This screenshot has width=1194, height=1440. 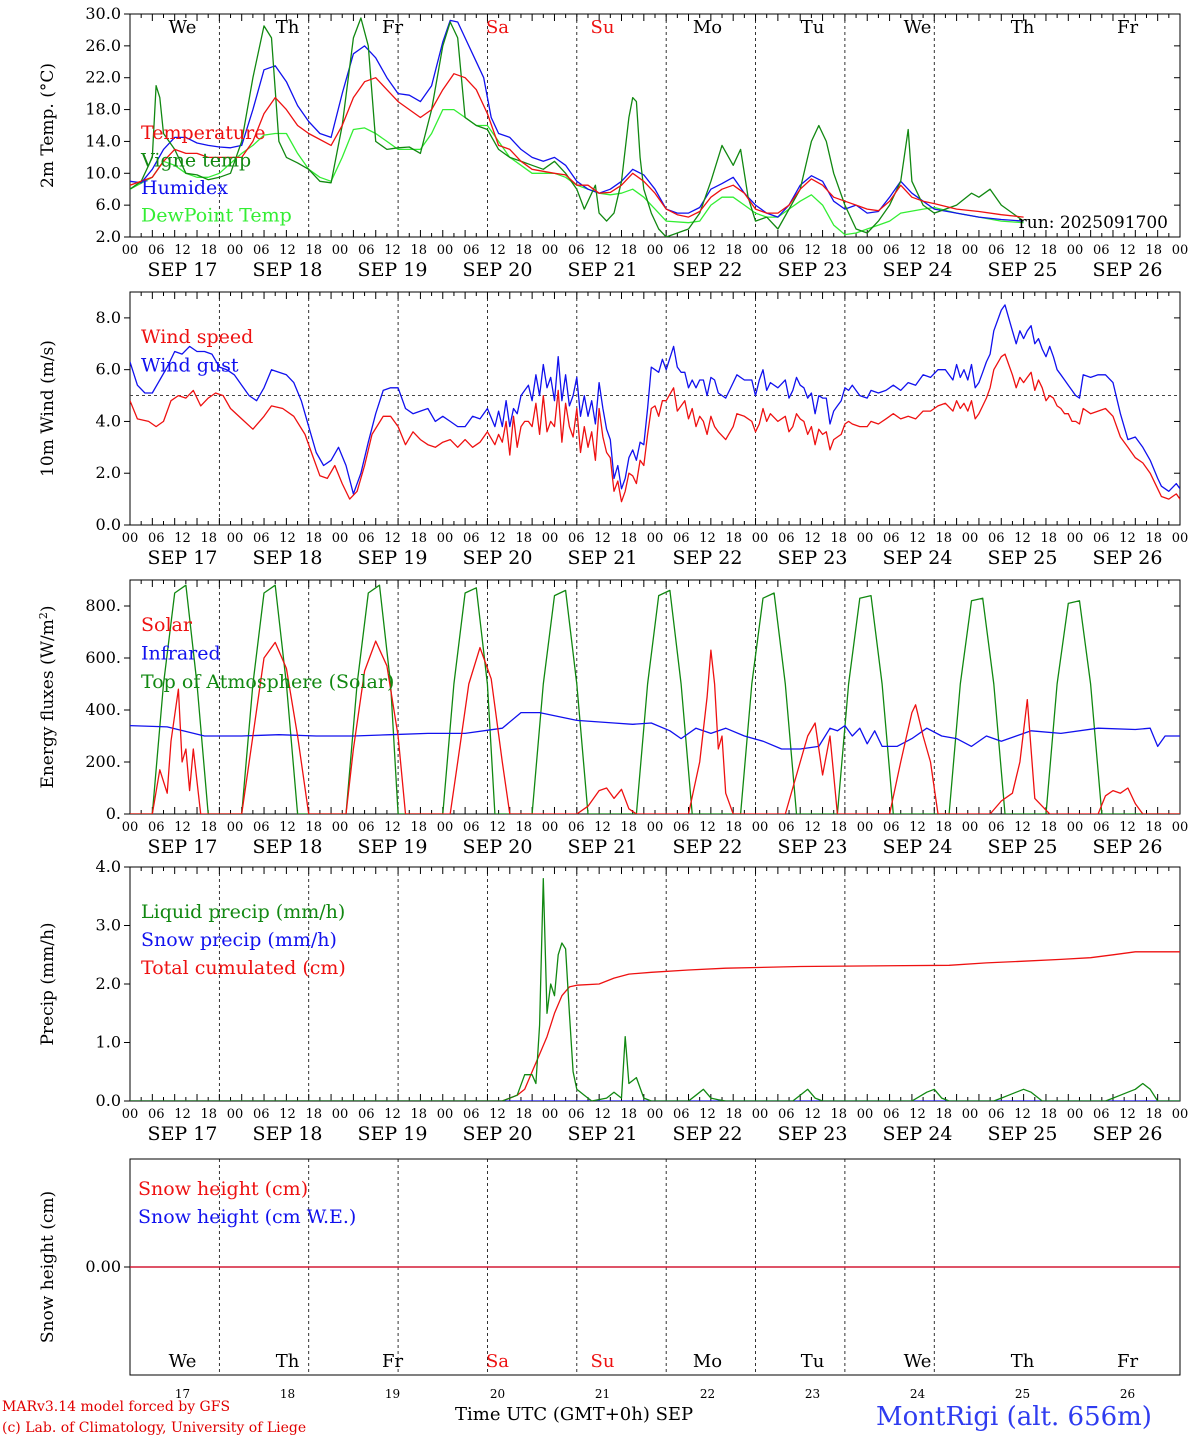 What do you see at coordinates (577, 172) in the screenshot?
I see `series-line-dewpoint-temp` at bounding box center [577, 172].